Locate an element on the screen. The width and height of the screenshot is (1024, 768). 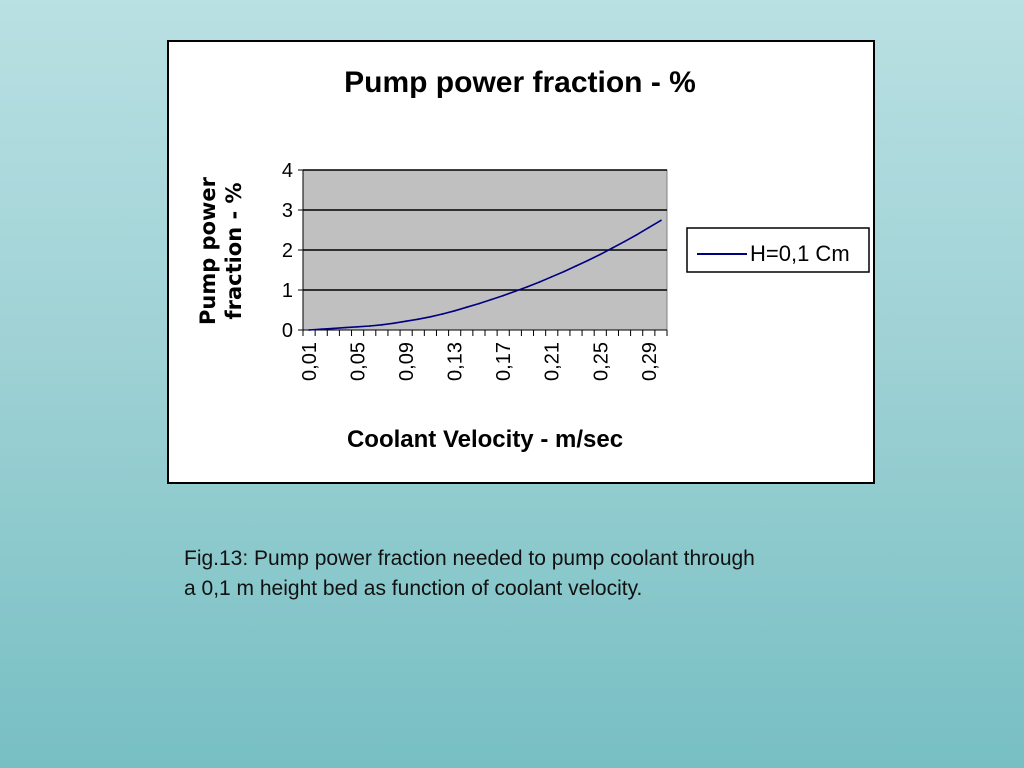
x-tick-label: 0,01 is located at coordinates (310, 361).